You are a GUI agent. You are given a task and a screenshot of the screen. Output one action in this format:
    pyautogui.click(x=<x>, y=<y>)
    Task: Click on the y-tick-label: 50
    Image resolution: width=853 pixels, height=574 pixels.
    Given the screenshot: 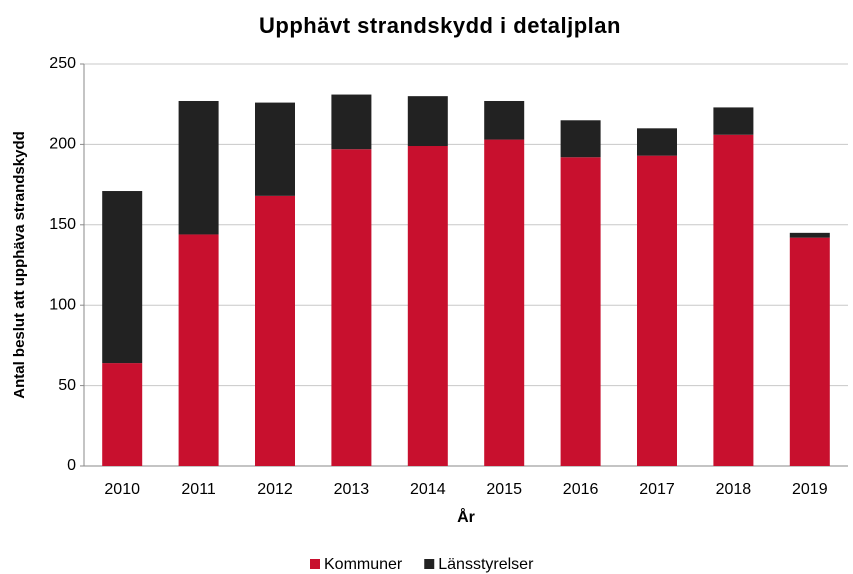 What is the action you would take?
    pyautogui.click(x=67, y=385)
    